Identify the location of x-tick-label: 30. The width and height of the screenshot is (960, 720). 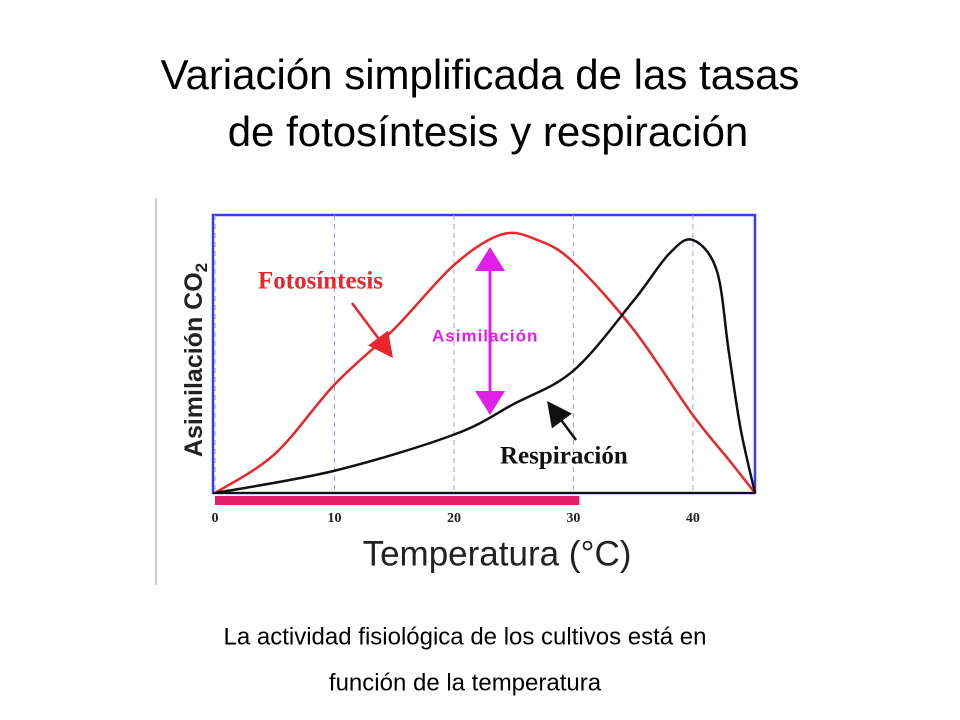
(573, 518).